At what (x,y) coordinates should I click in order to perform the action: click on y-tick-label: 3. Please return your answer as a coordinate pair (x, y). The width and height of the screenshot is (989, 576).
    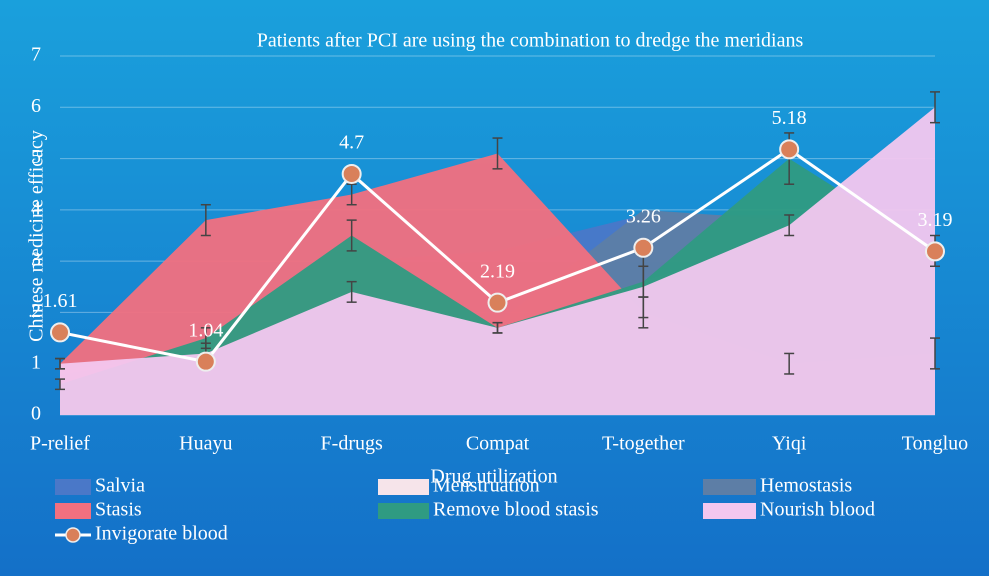
    Looking at the image, I should click on (36, 260).